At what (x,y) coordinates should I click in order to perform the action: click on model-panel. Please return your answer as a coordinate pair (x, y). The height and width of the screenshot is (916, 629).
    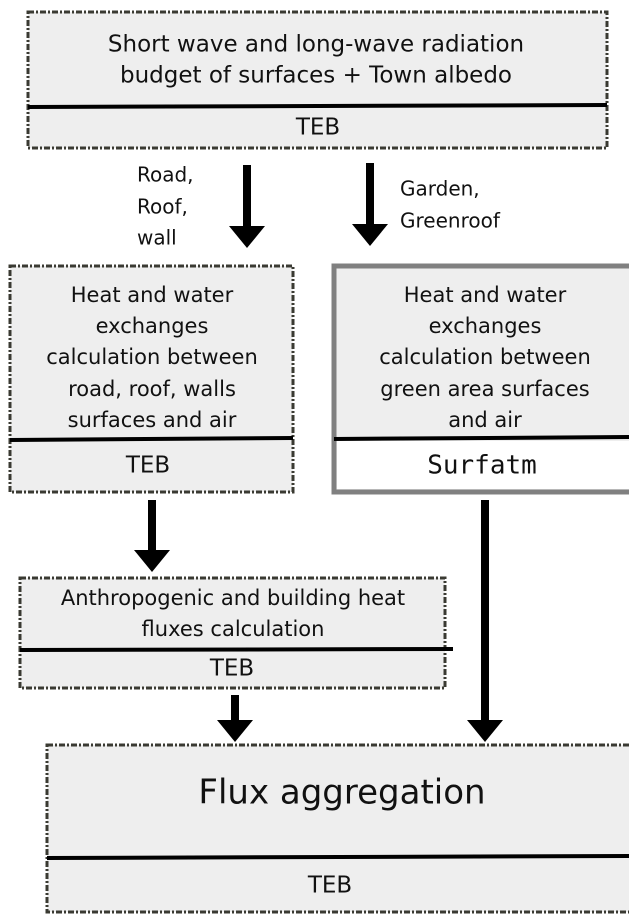
    Looking at the image, I should click on (483, 465).